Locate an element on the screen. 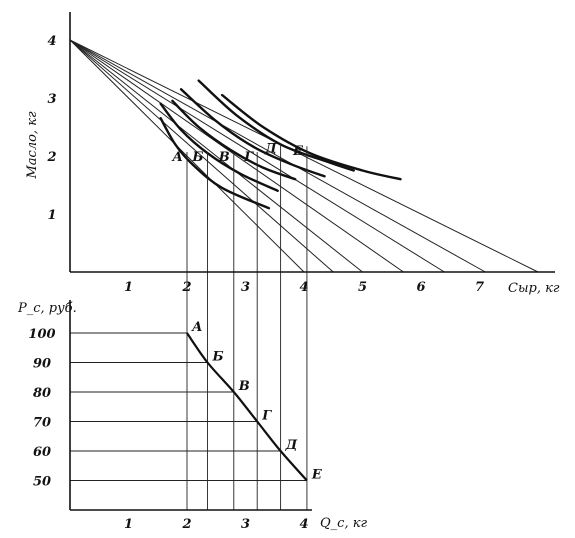  bottom-y-tick-label: 70 is located at coordinates (42, 423).